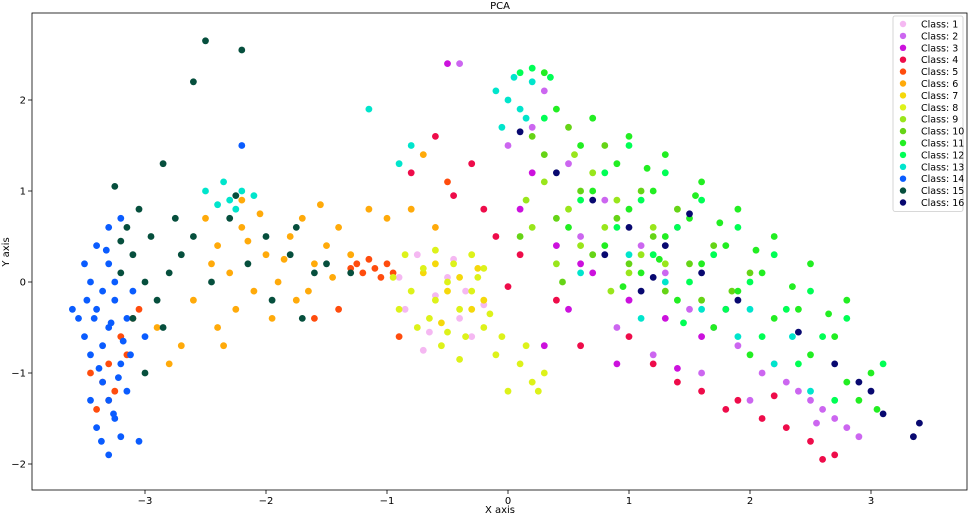 This screenshot has height=516, width=970. What do you see at coordinates (500, 6) in the screenshot?
I see `chart-title: PCA` at bounding box center [500, 6].